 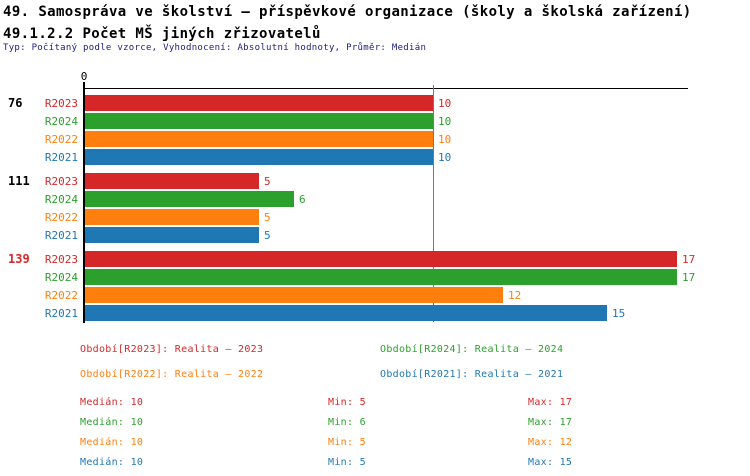 I want to click on x-axis-zero-tick-label: 0, so click(x=84, y=76).